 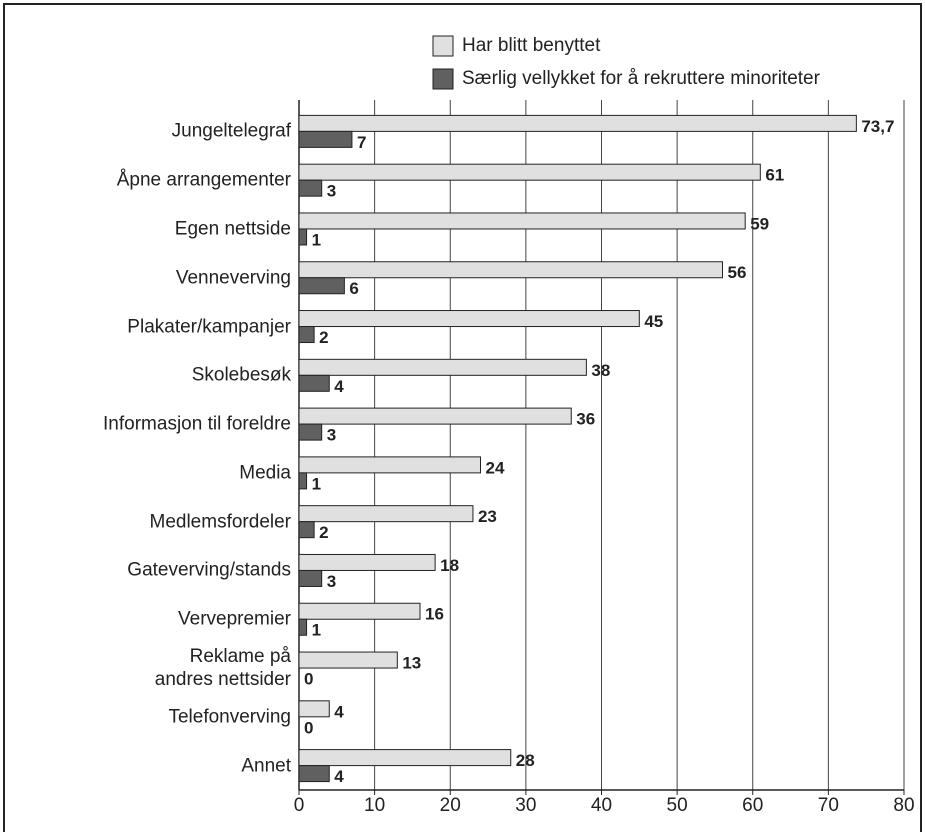 What do you see at coordinates (353, 288) in the screenshot?
I see `data-label: 6` at bounding box center [353, 288].